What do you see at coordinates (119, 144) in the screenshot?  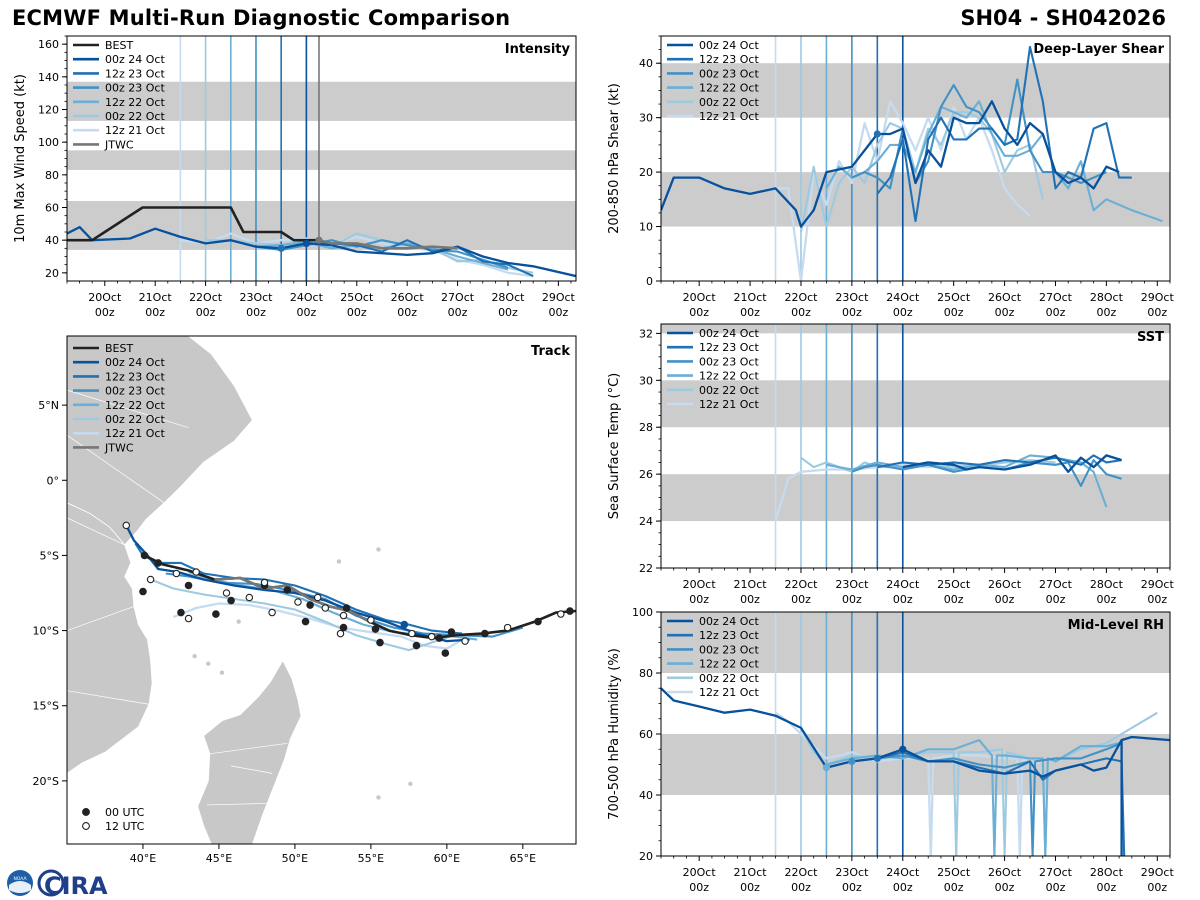 I see `intensity-legend-label: JTWC` at bounding box center [119, 144].